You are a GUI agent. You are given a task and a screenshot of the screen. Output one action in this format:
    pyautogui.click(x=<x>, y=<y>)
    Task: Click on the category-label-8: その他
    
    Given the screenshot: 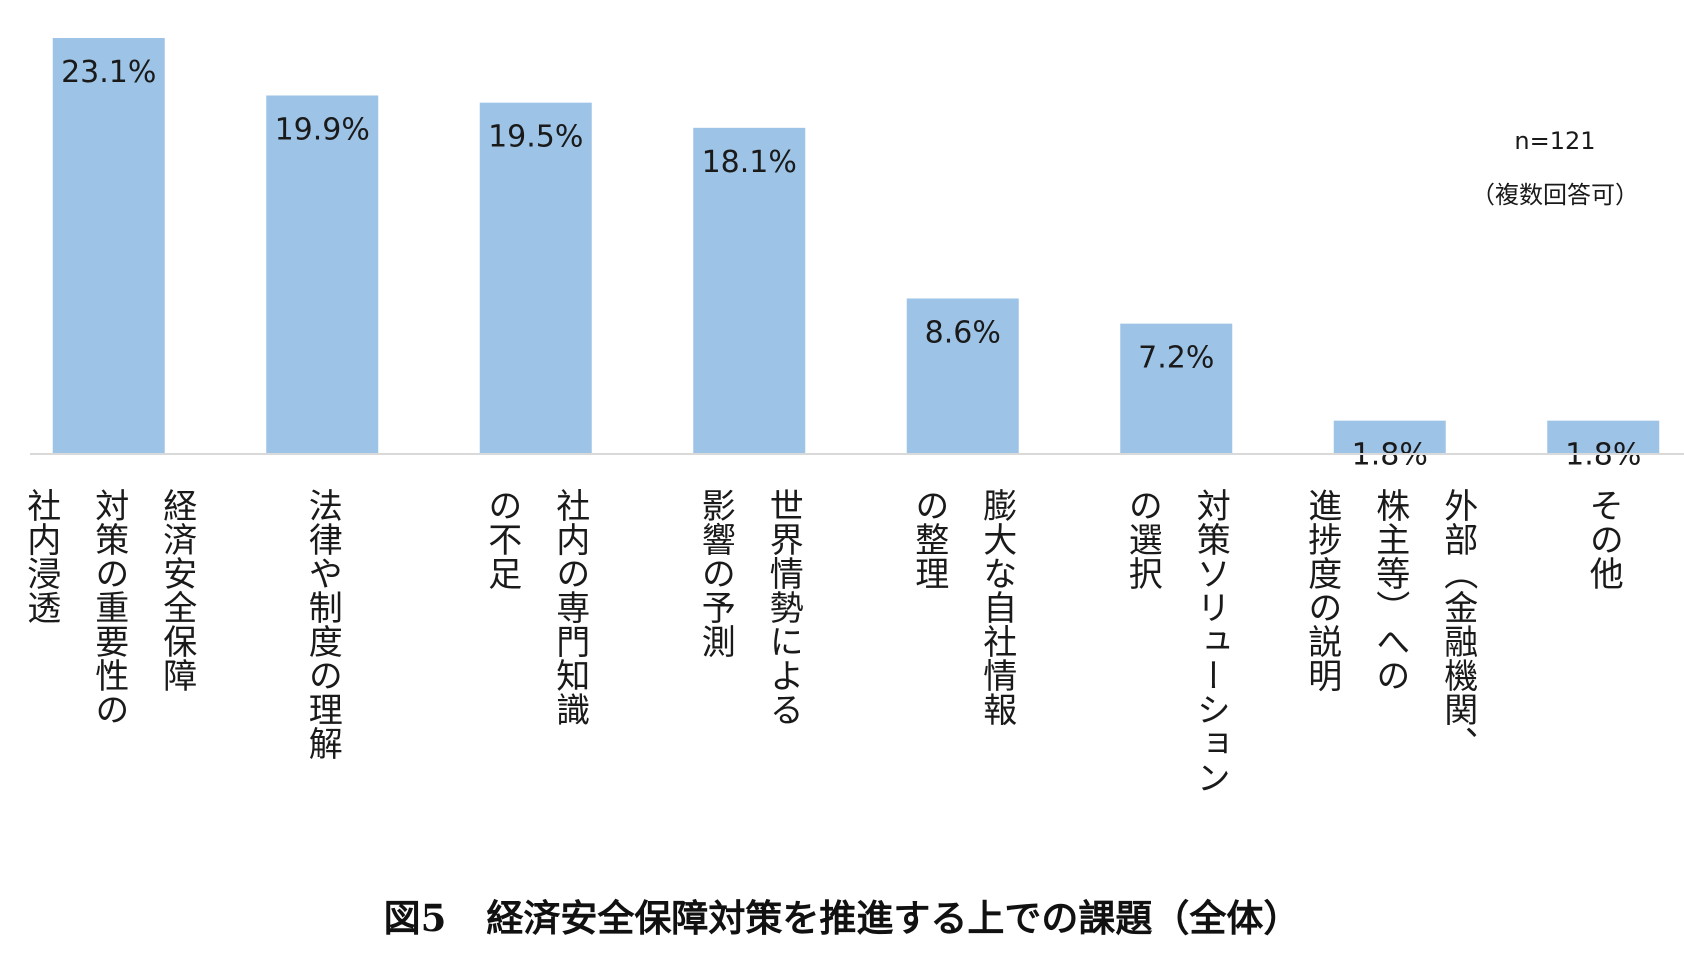 What is the action you would take?
    pyautogui.click(x=1603, y=539)
    